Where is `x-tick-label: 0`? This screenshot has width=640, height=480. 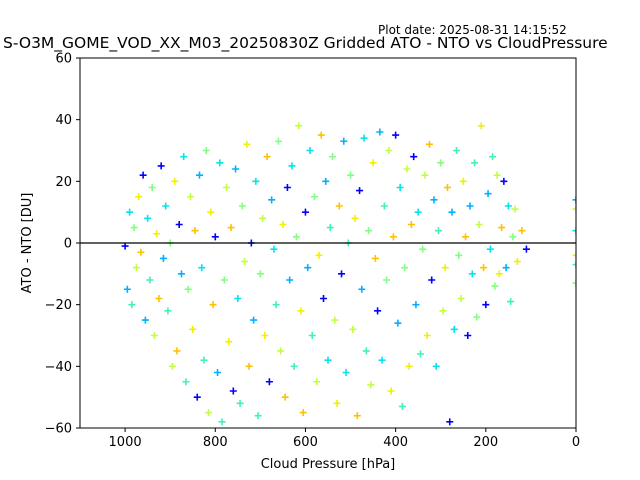 x-tick-label: 0 is located at coordinates (576, 442).